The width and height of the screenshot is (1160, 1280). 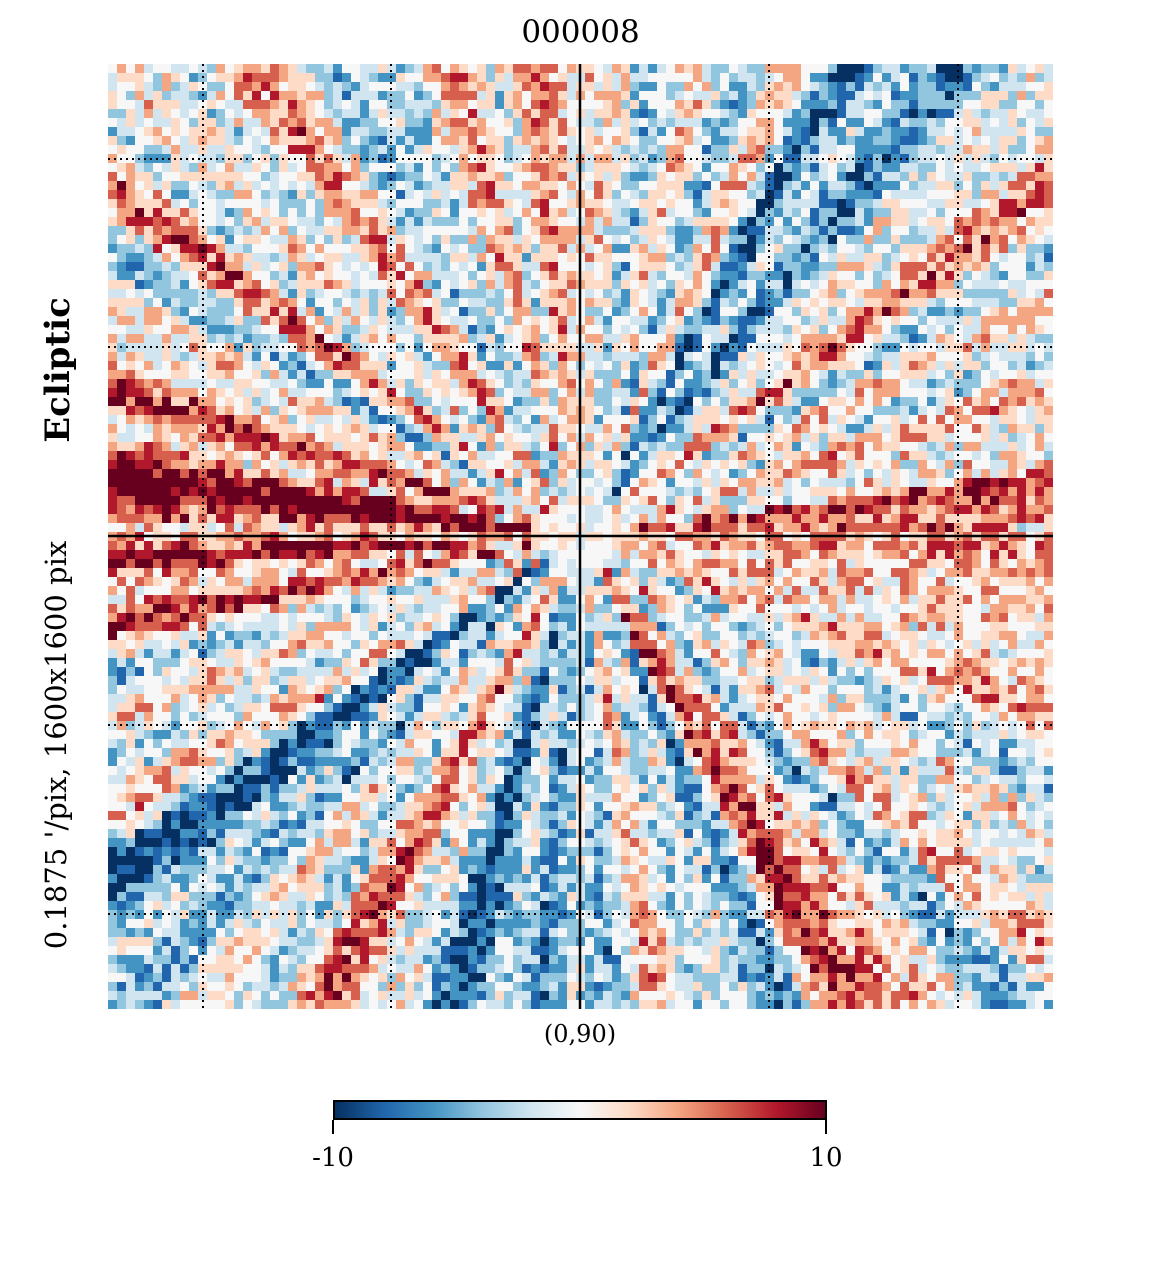 I want to click on center-coordinate-label: (0,90), so click(x=580, y=1034).